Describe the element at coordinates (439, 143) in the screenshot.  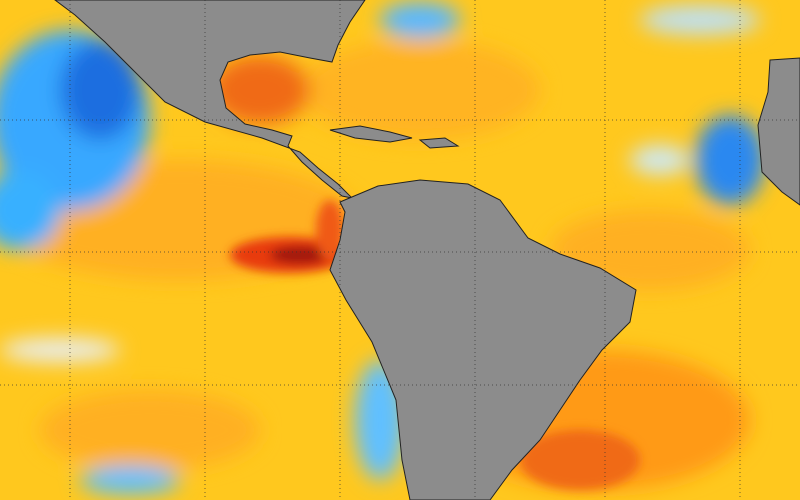
I see `hispaniola` at that location.